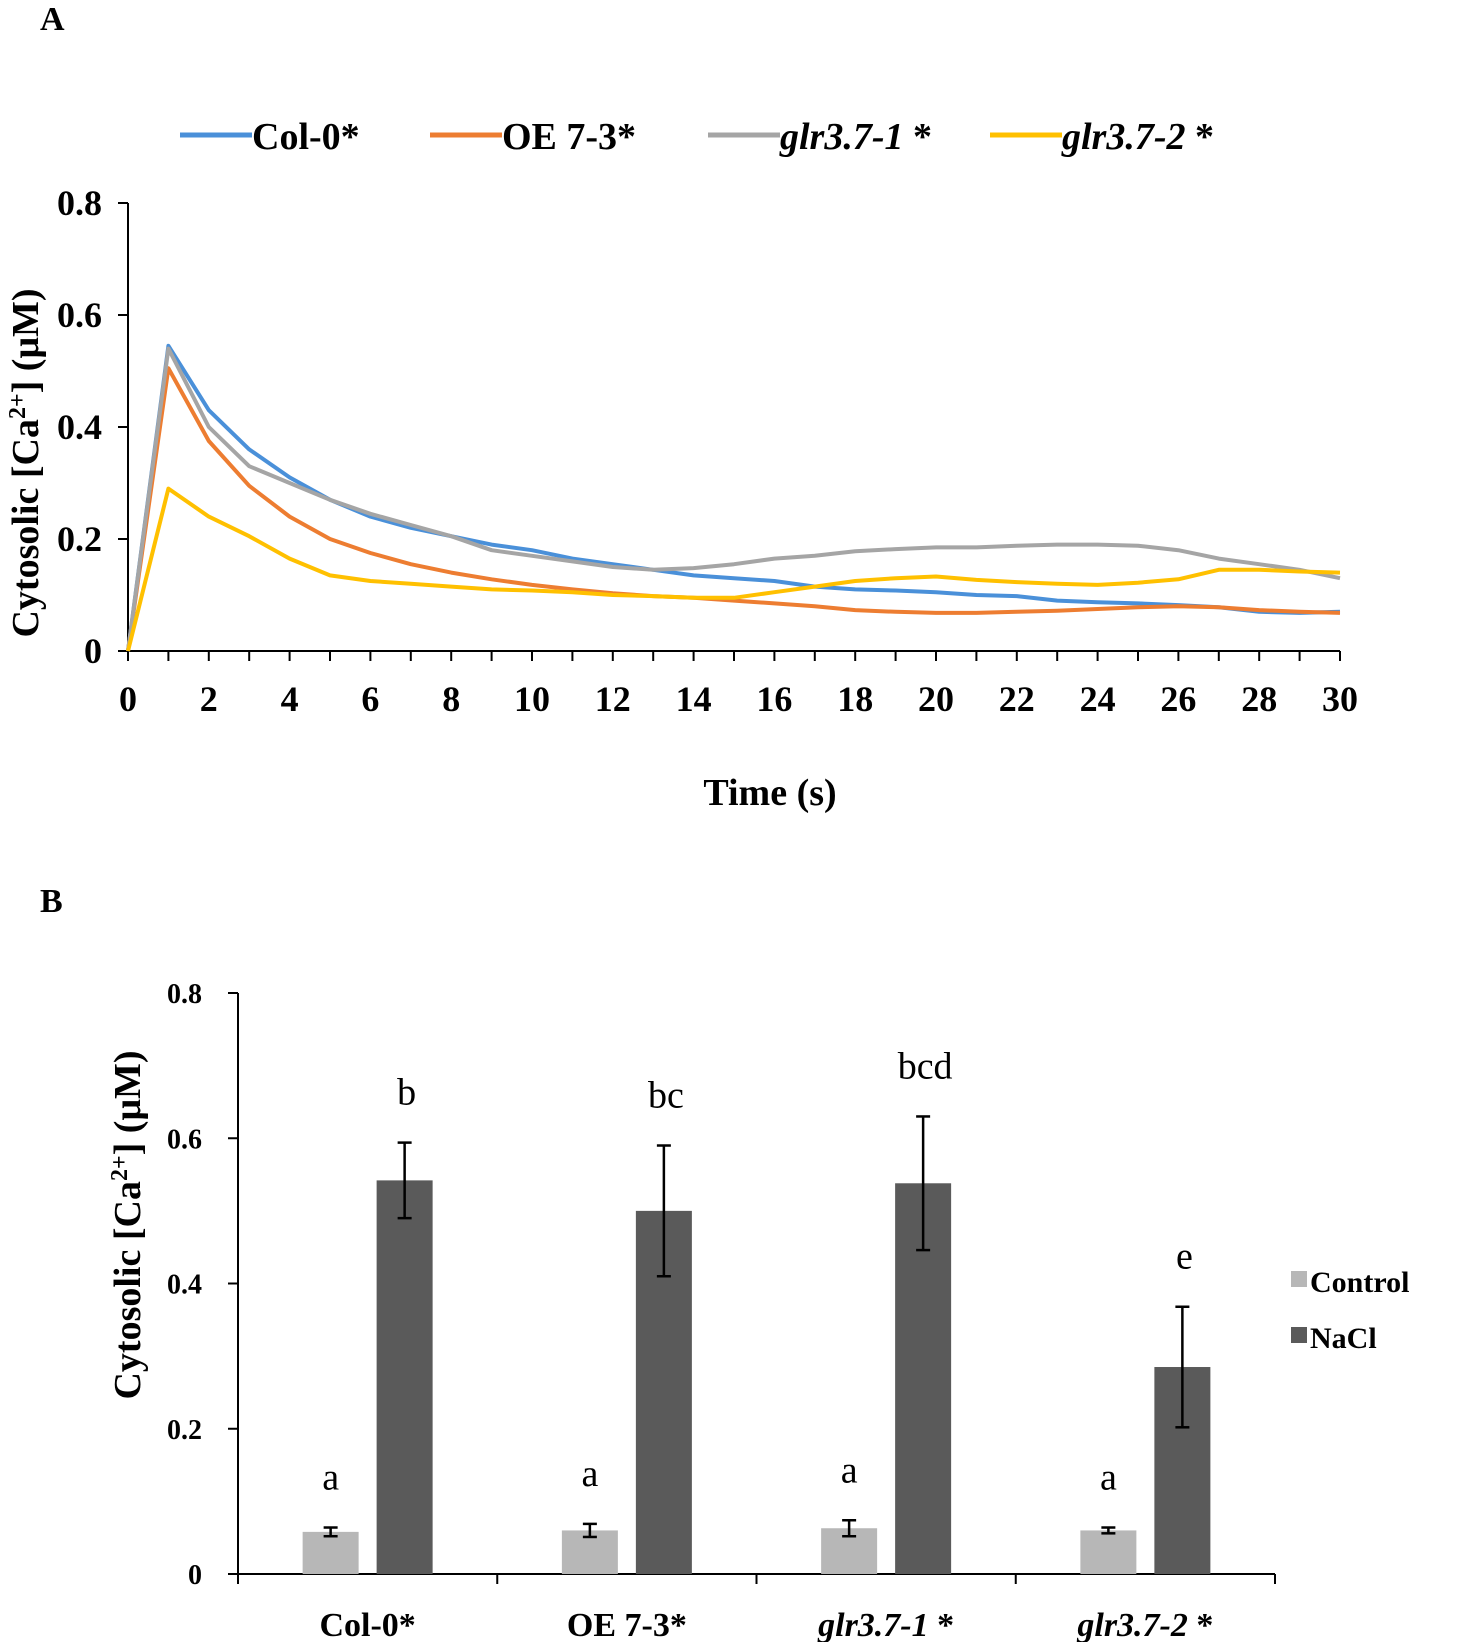 The image size is (1466, 1642). What do you see at coordinates (697, 137) in the screenshot?
I see `panel-a-legend: Col-0* OE 7-3* glr3.7-1 * glr3.7-2 *` at bounding box center [697, 137].